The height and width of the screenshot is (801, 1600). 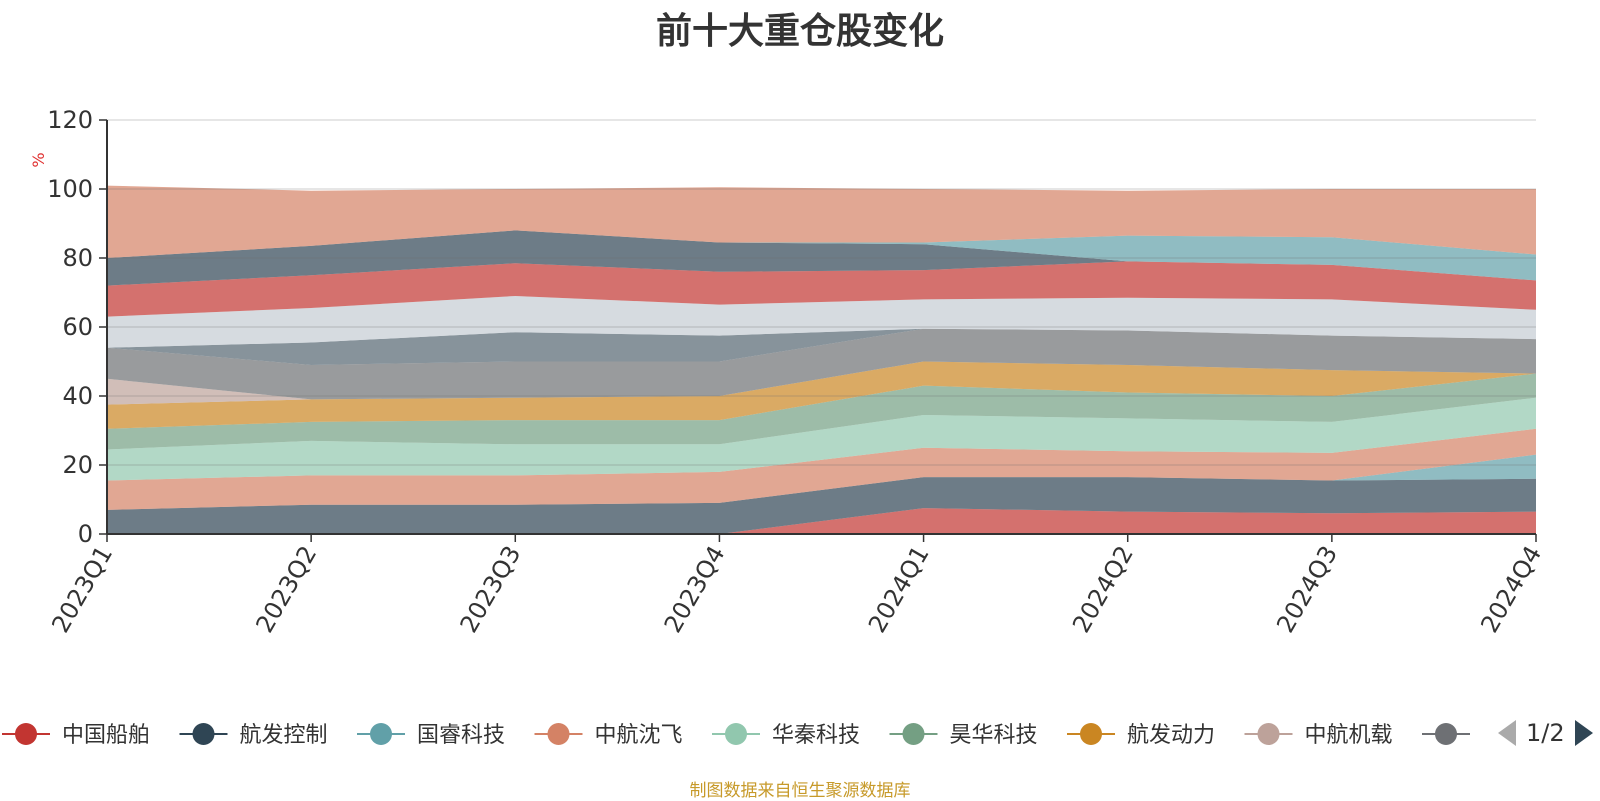 I want to click on y-axis-label: %, so click(x=38, y=159).